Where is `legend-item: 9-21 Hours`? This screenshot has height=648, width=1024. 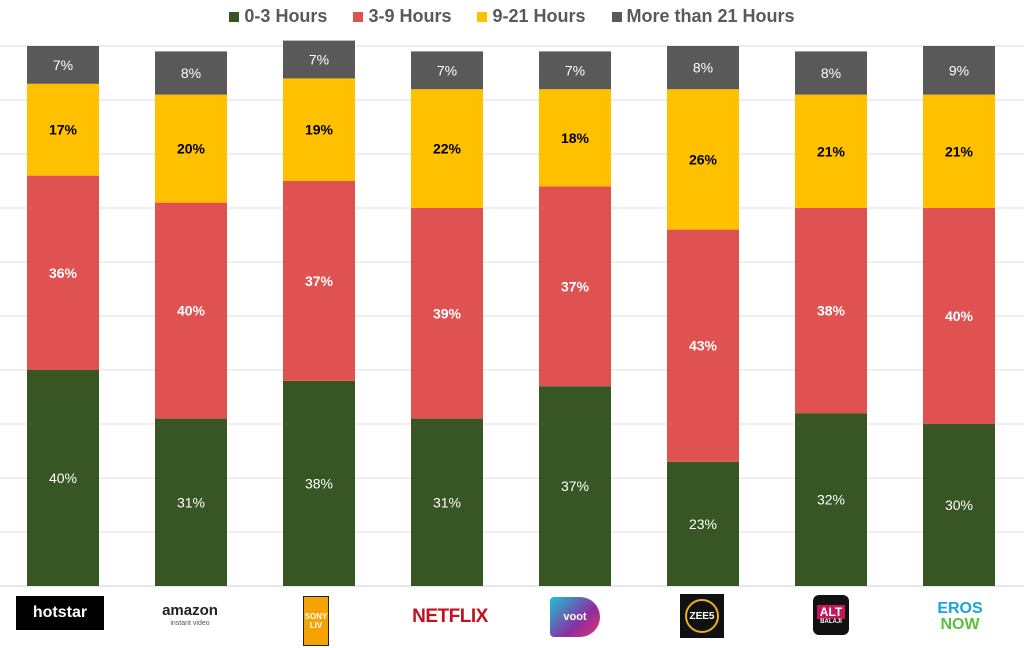 legend-item: 9-21 Hours is located at coordinates (531, 16).